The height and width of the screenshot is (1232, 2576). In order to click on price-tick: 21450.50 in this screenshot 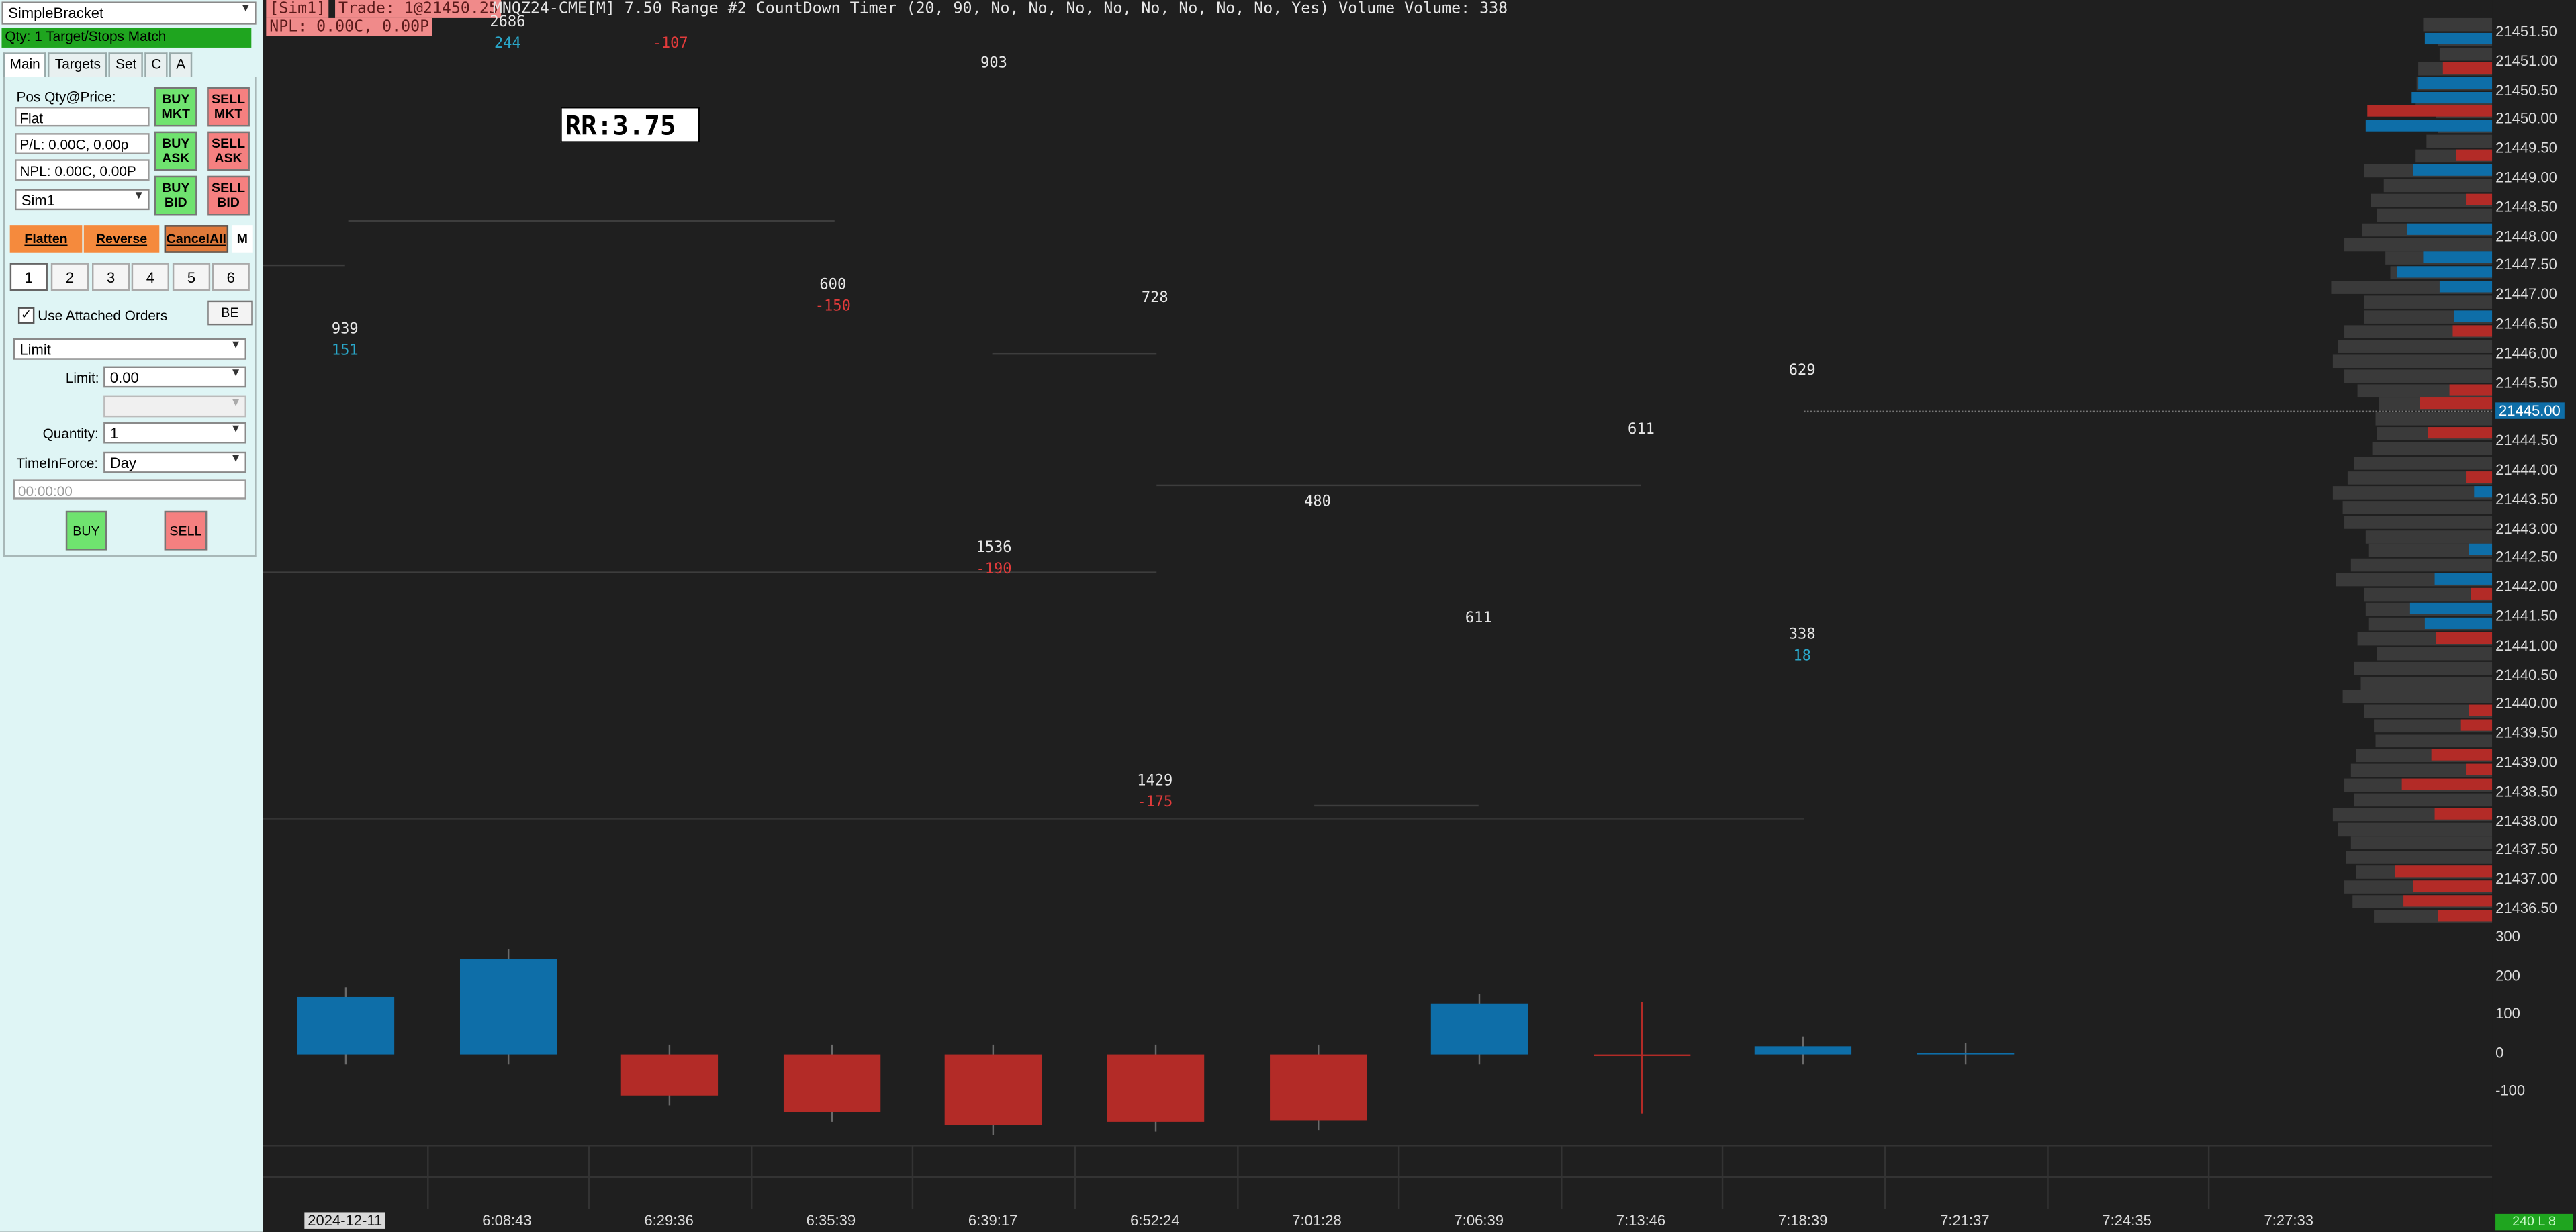, I will do `click(2526, 89)`.